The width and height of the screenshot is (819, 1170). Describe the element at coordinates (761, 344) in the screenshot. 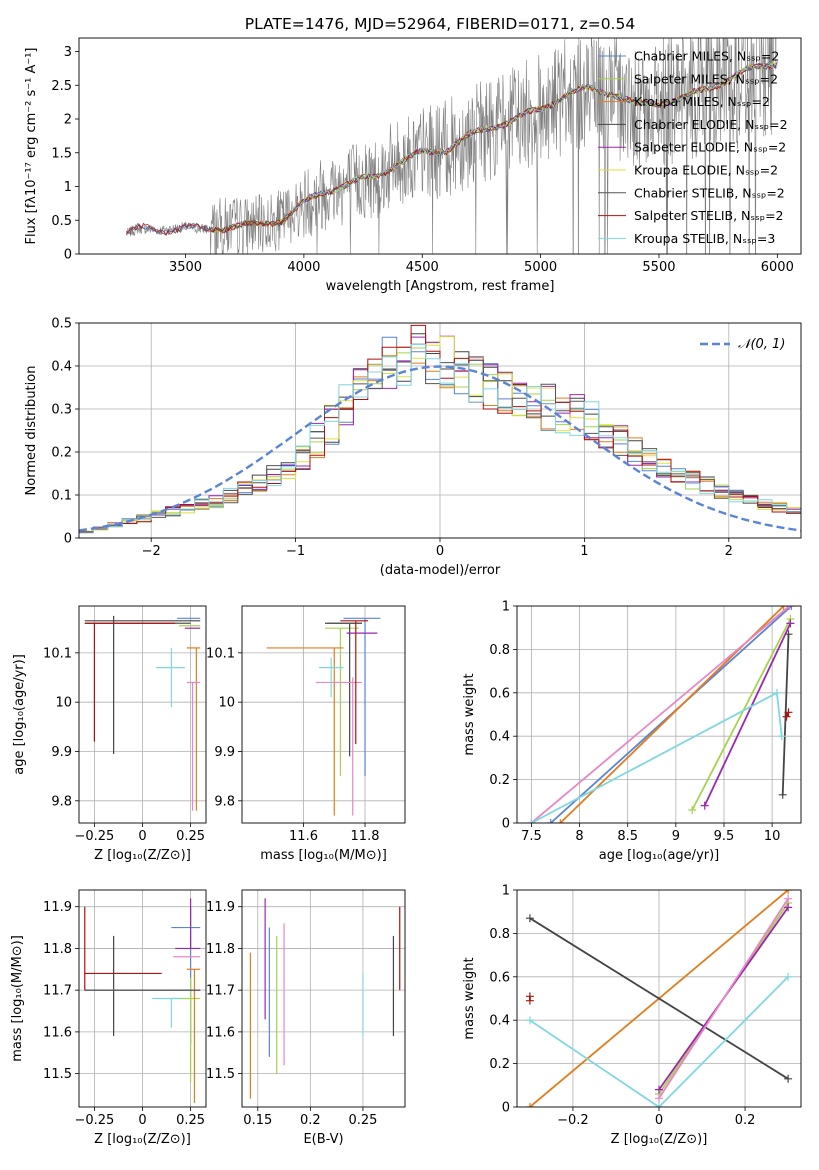

I see `legend-label: 𝒩(0, 1)` at that location.